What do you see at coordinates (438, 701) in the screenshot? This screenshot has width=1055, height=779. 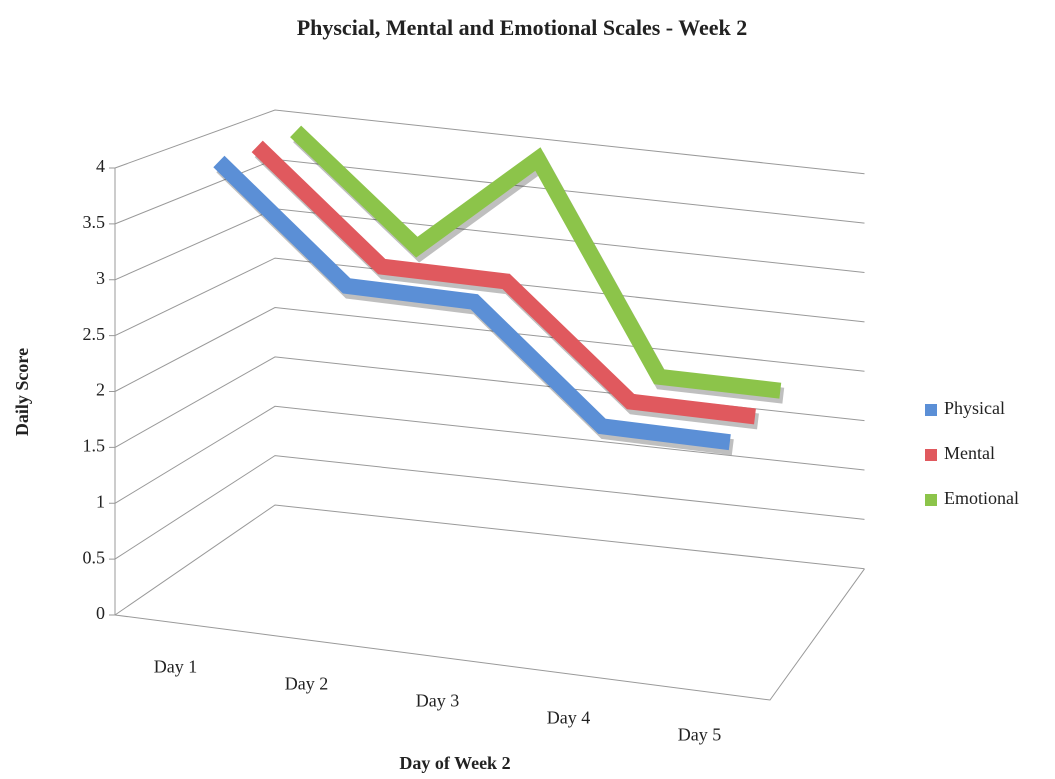 I see `x-tick-label: Day 3` at bounding box center [438, 701].